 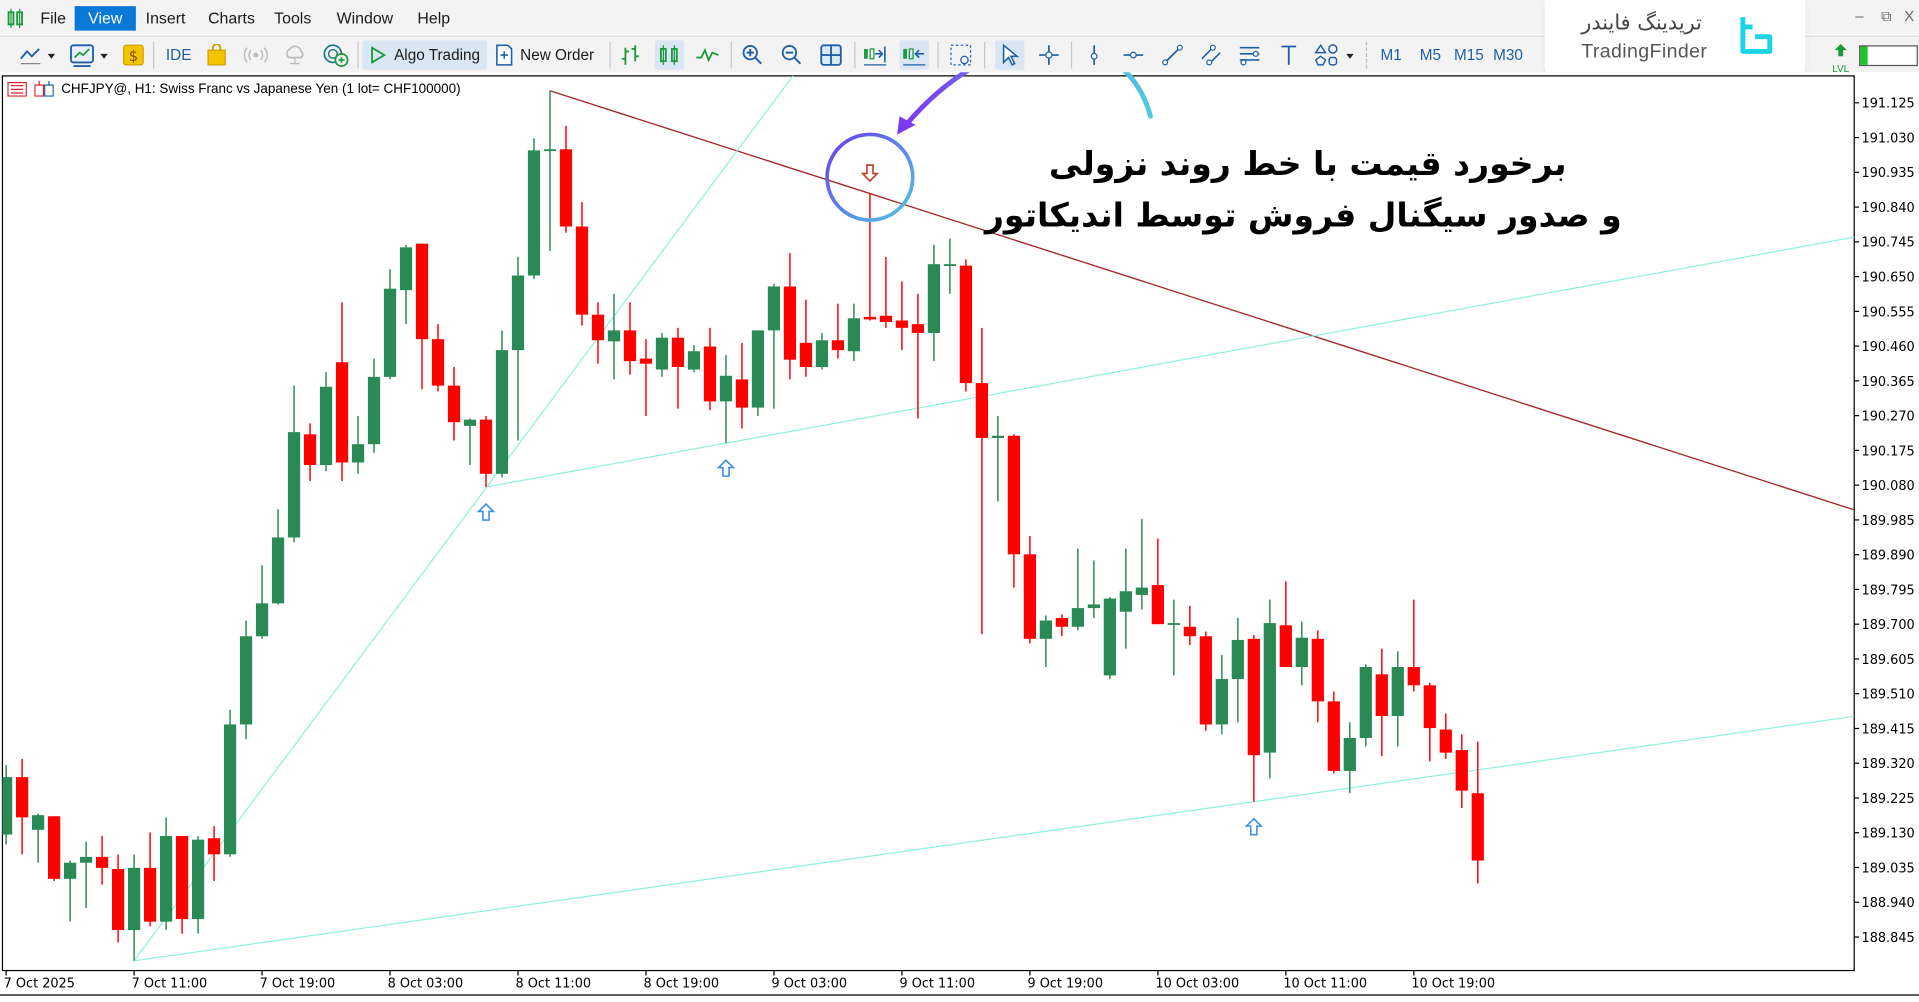 I want to click on ide-button: IDE, so click(x=178, y=55).